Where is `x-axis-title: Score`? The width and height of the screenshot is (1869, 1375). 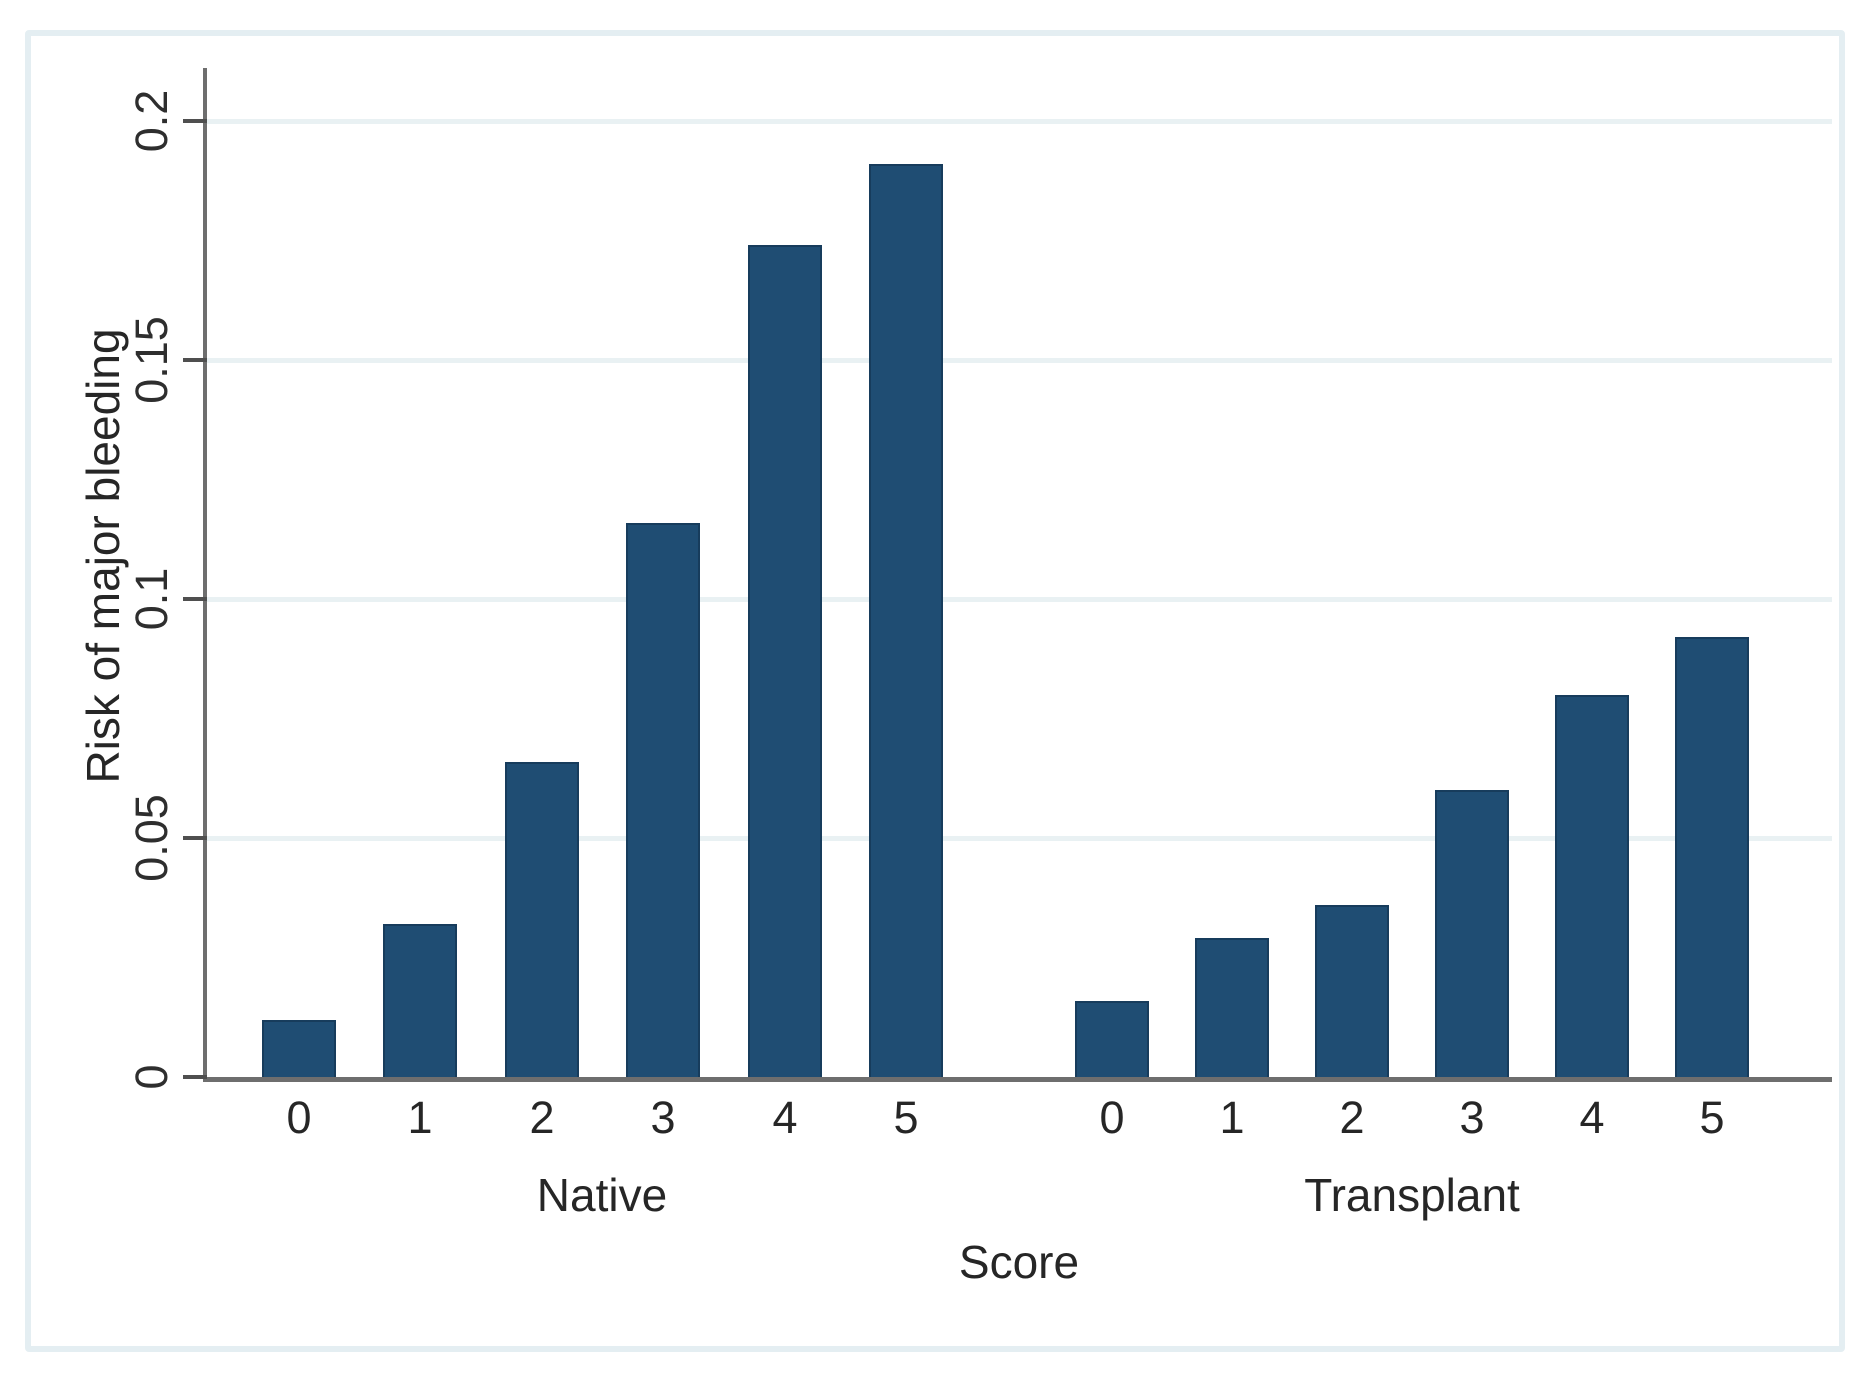 x-axis-title: Score is located at coordinates (1019, 1262).